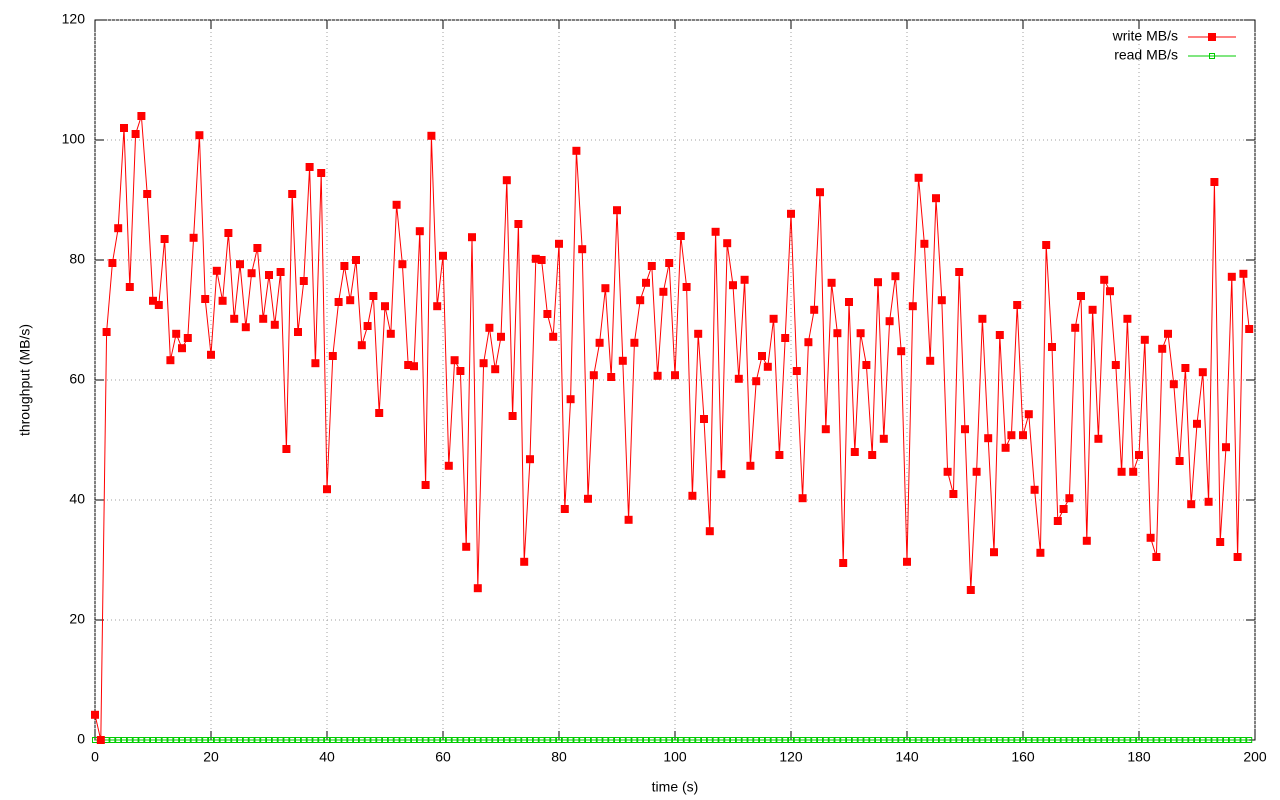  I want to click on x-axis-label: time (s), so click(675, 787).